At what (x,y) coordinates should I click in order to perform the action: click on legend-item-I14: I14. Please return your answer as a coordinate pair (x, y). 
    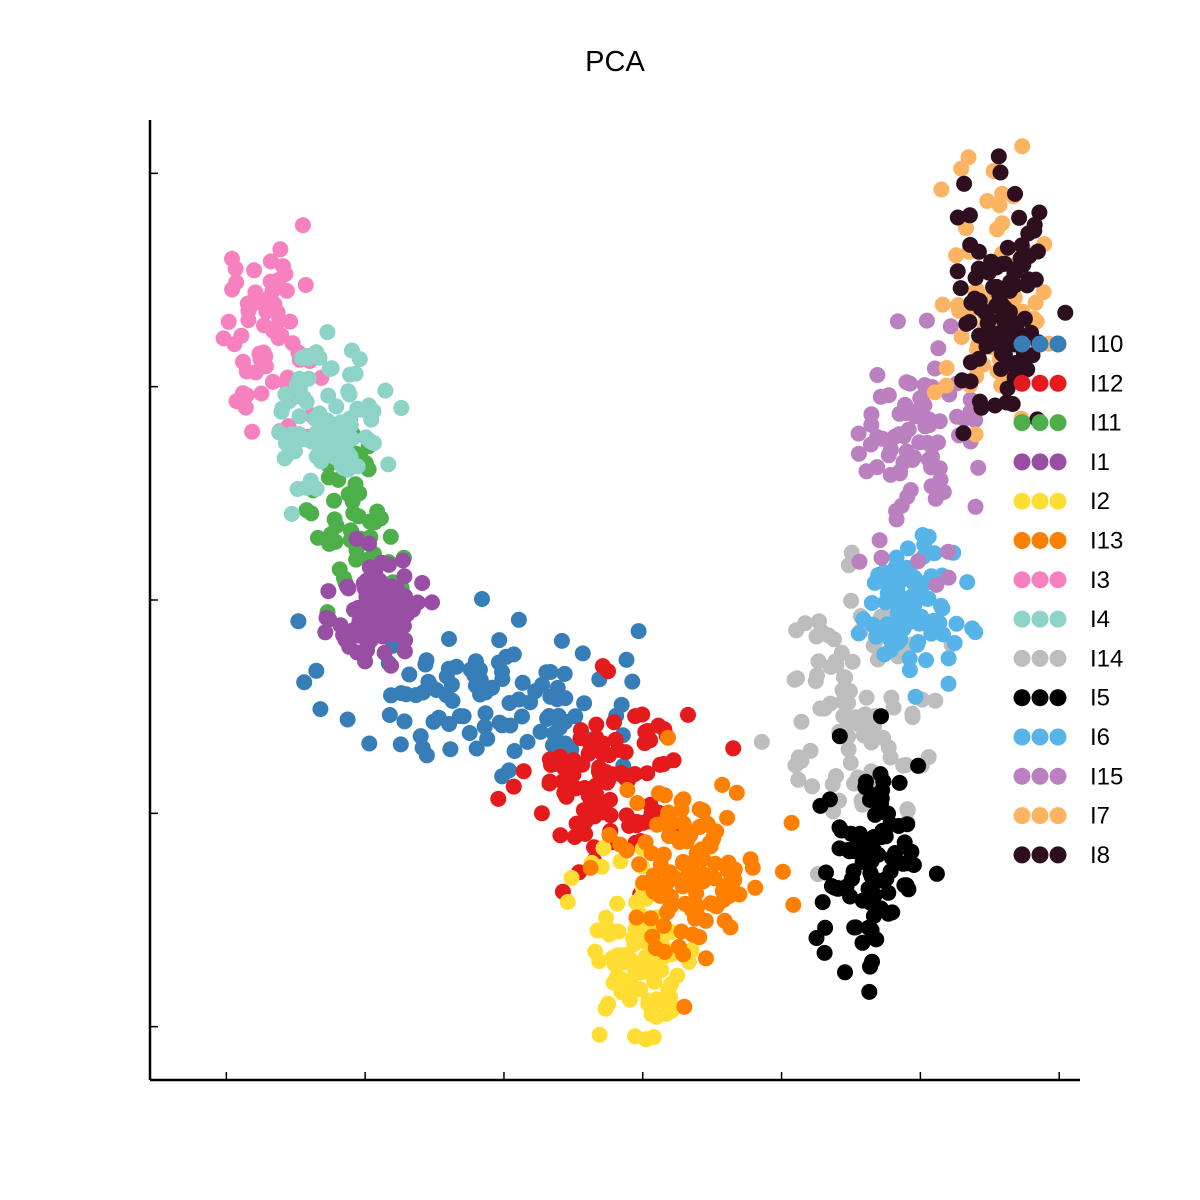
    Looking at the image, I should click on (1068, 658).